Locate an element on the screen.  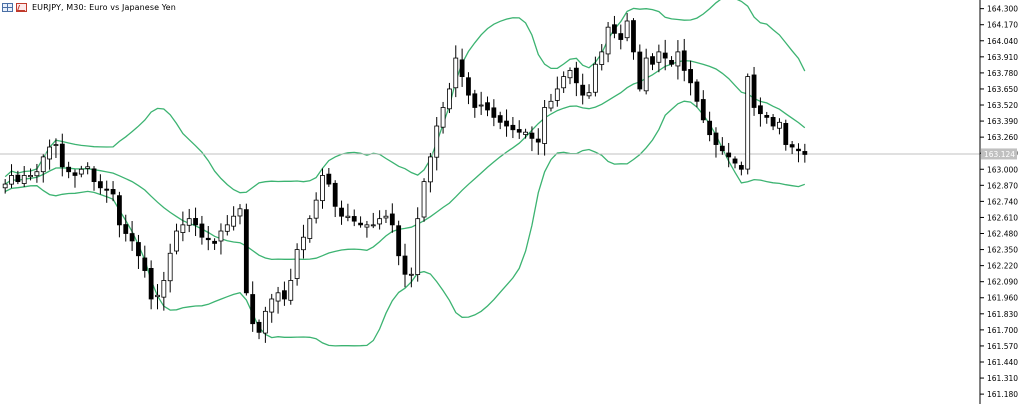
price-tick-label: 161.570 is located at coordinates (1002, 346).